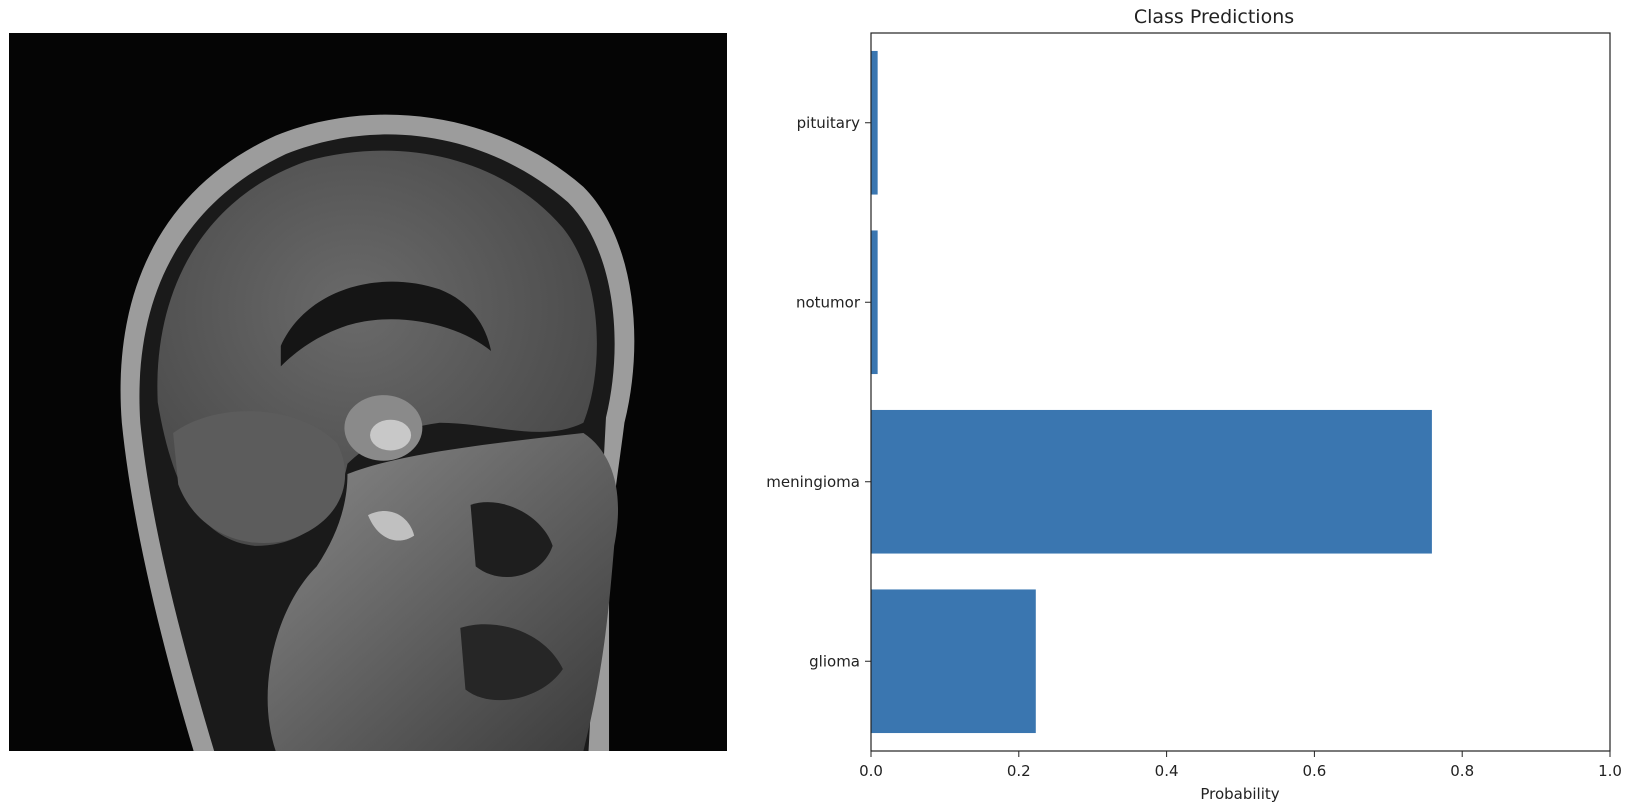 The width and height of the screenshot is (1632, 810). Describe the element at coordinates (874, 302) in the screenshot. I see `bar-notumor` at that location.